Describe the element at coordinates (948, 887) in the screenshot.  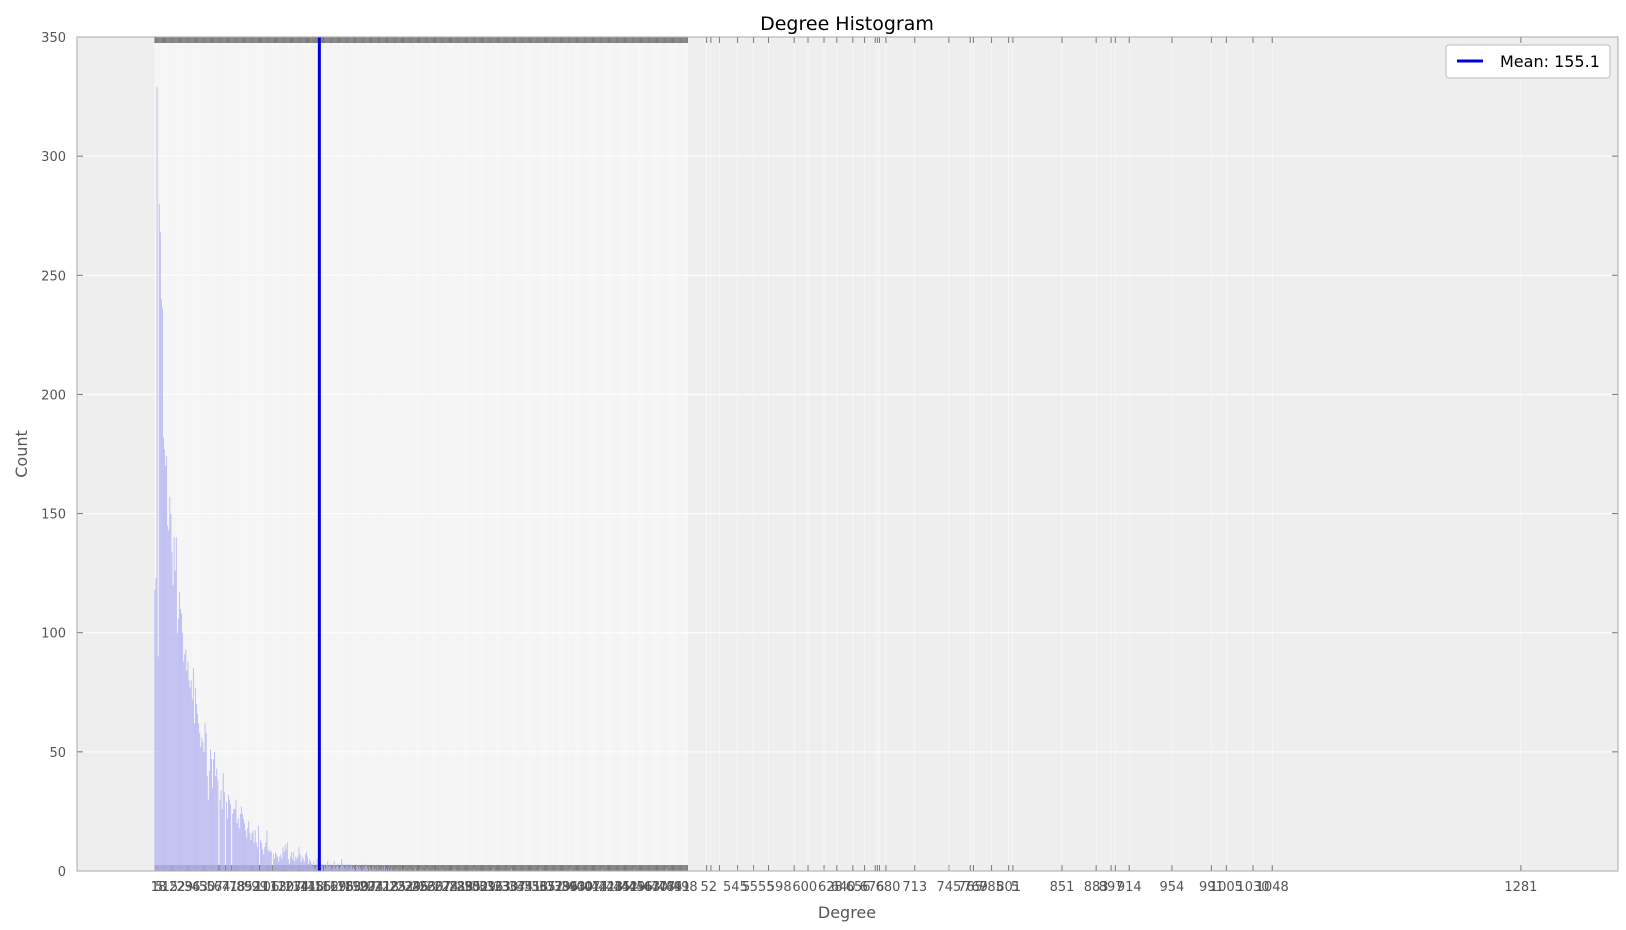
I see `x-tick-label: 745` at that location.